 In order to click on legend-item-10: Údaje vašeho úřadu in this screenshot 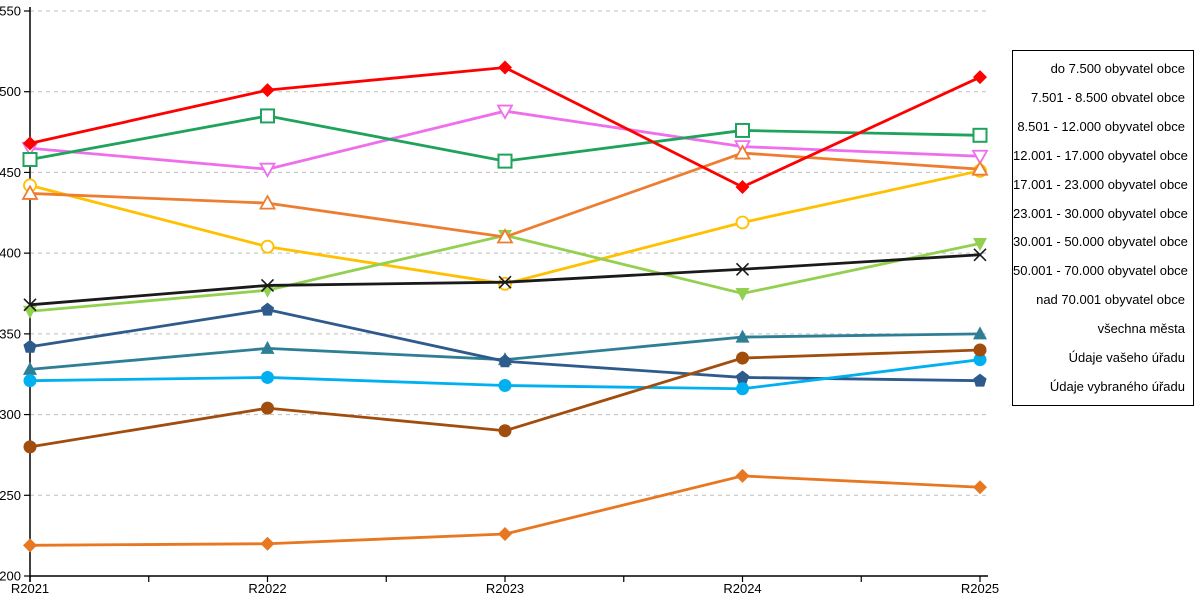, I will do `click(1126, 357)`.